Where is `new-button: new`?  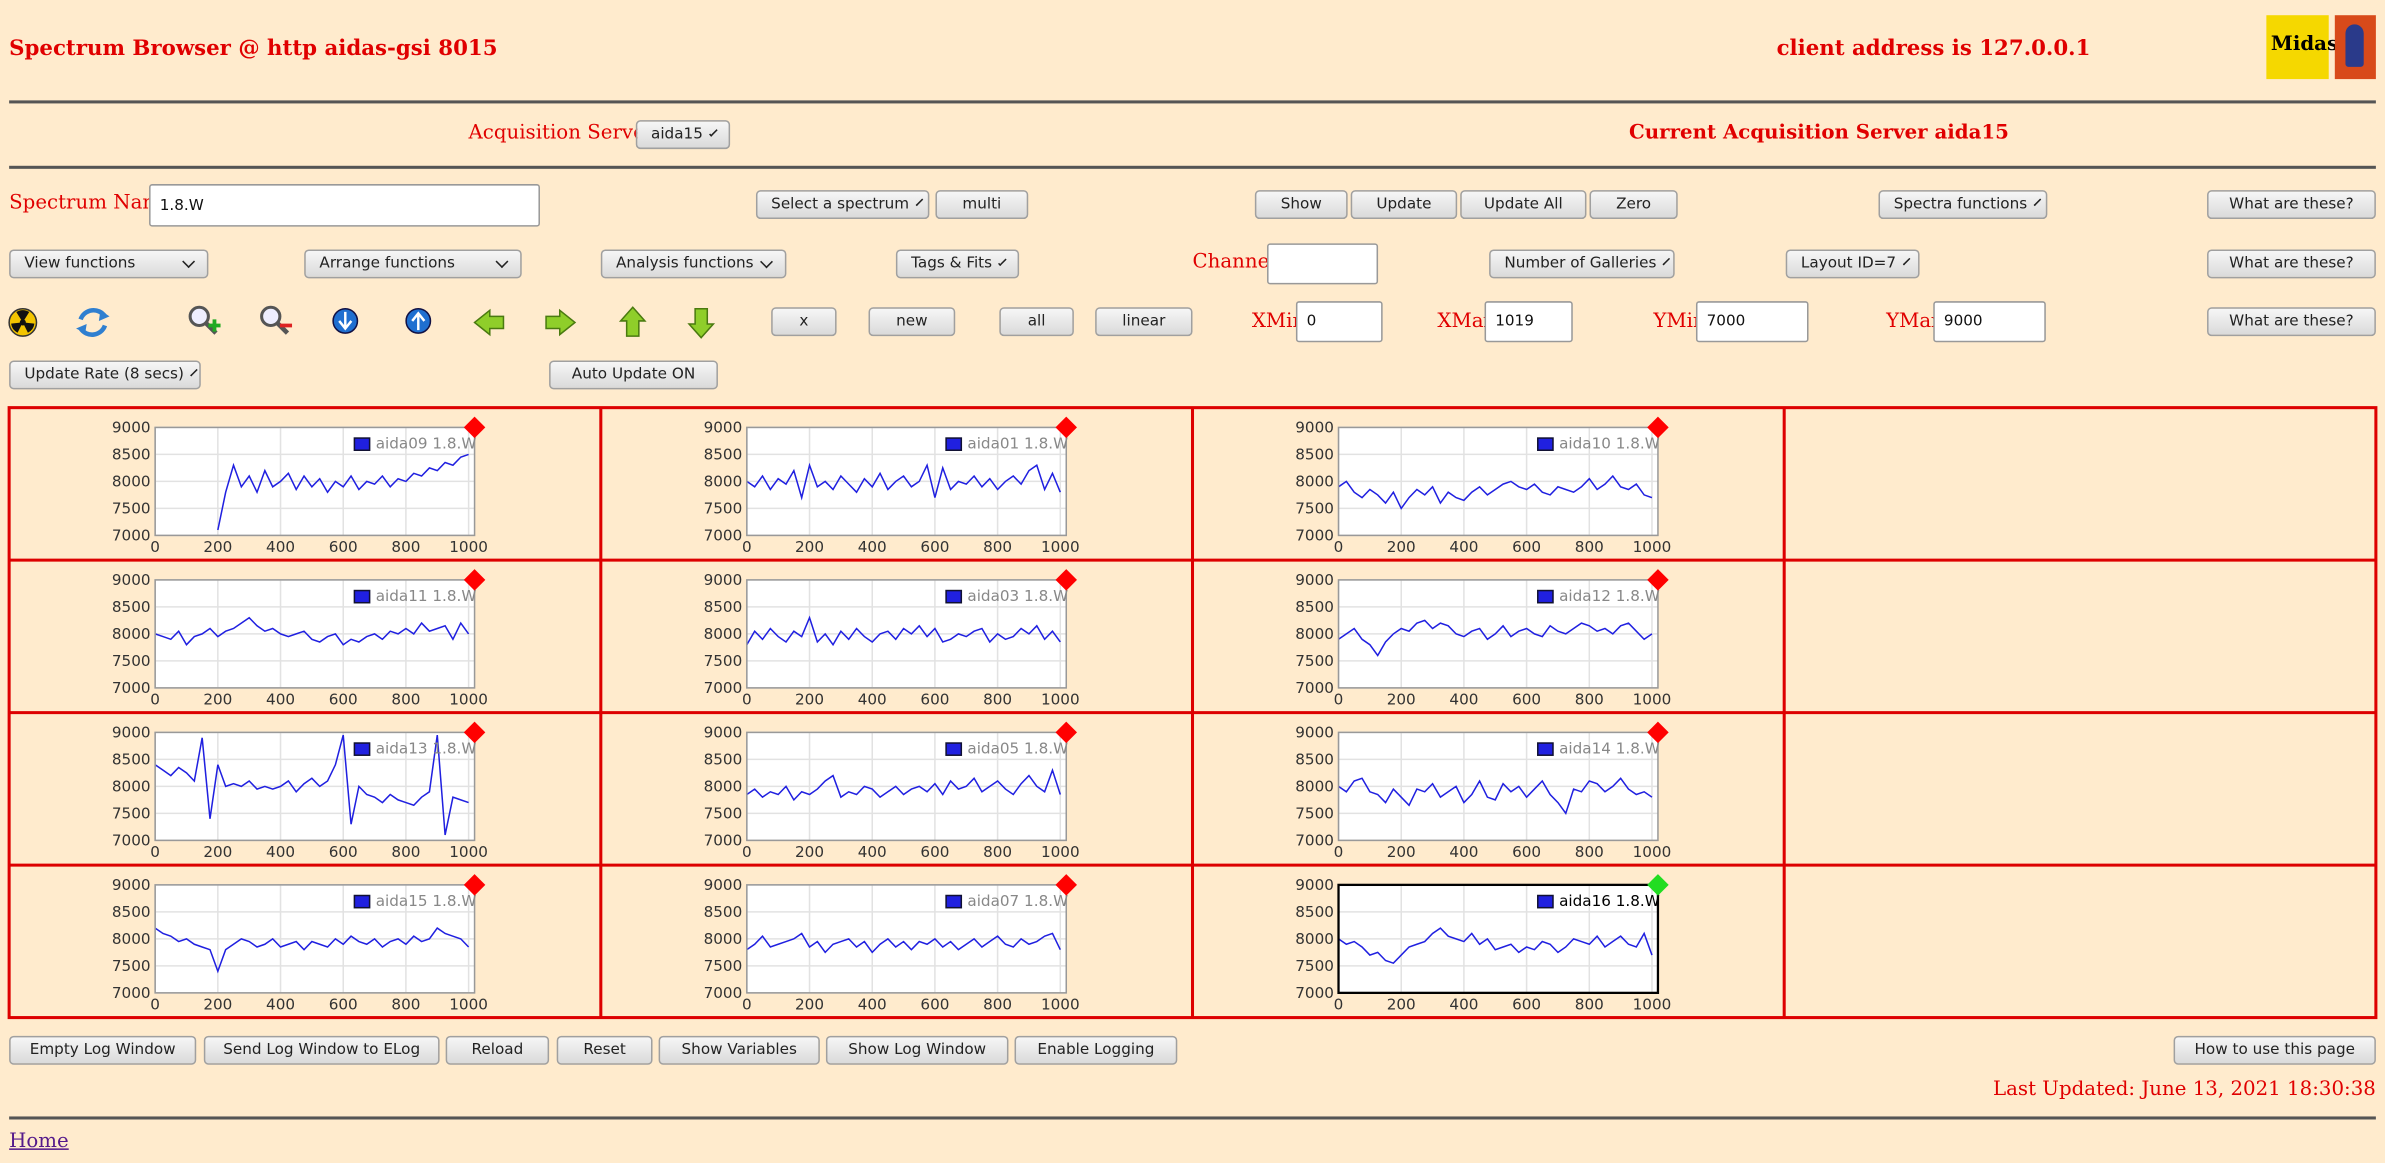 new-button: new is located at coordinates (912, 322).